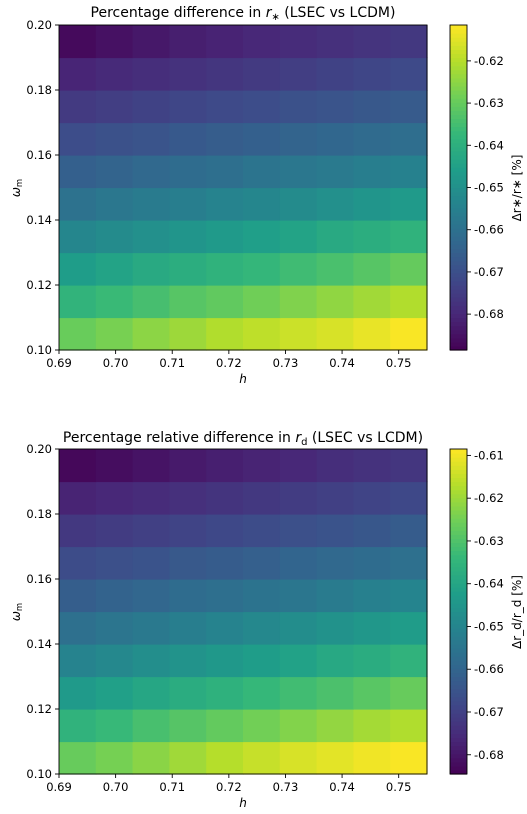  Describe the element at coordinates (458, 188) in the screenshot. I see `colorbar` at that location.